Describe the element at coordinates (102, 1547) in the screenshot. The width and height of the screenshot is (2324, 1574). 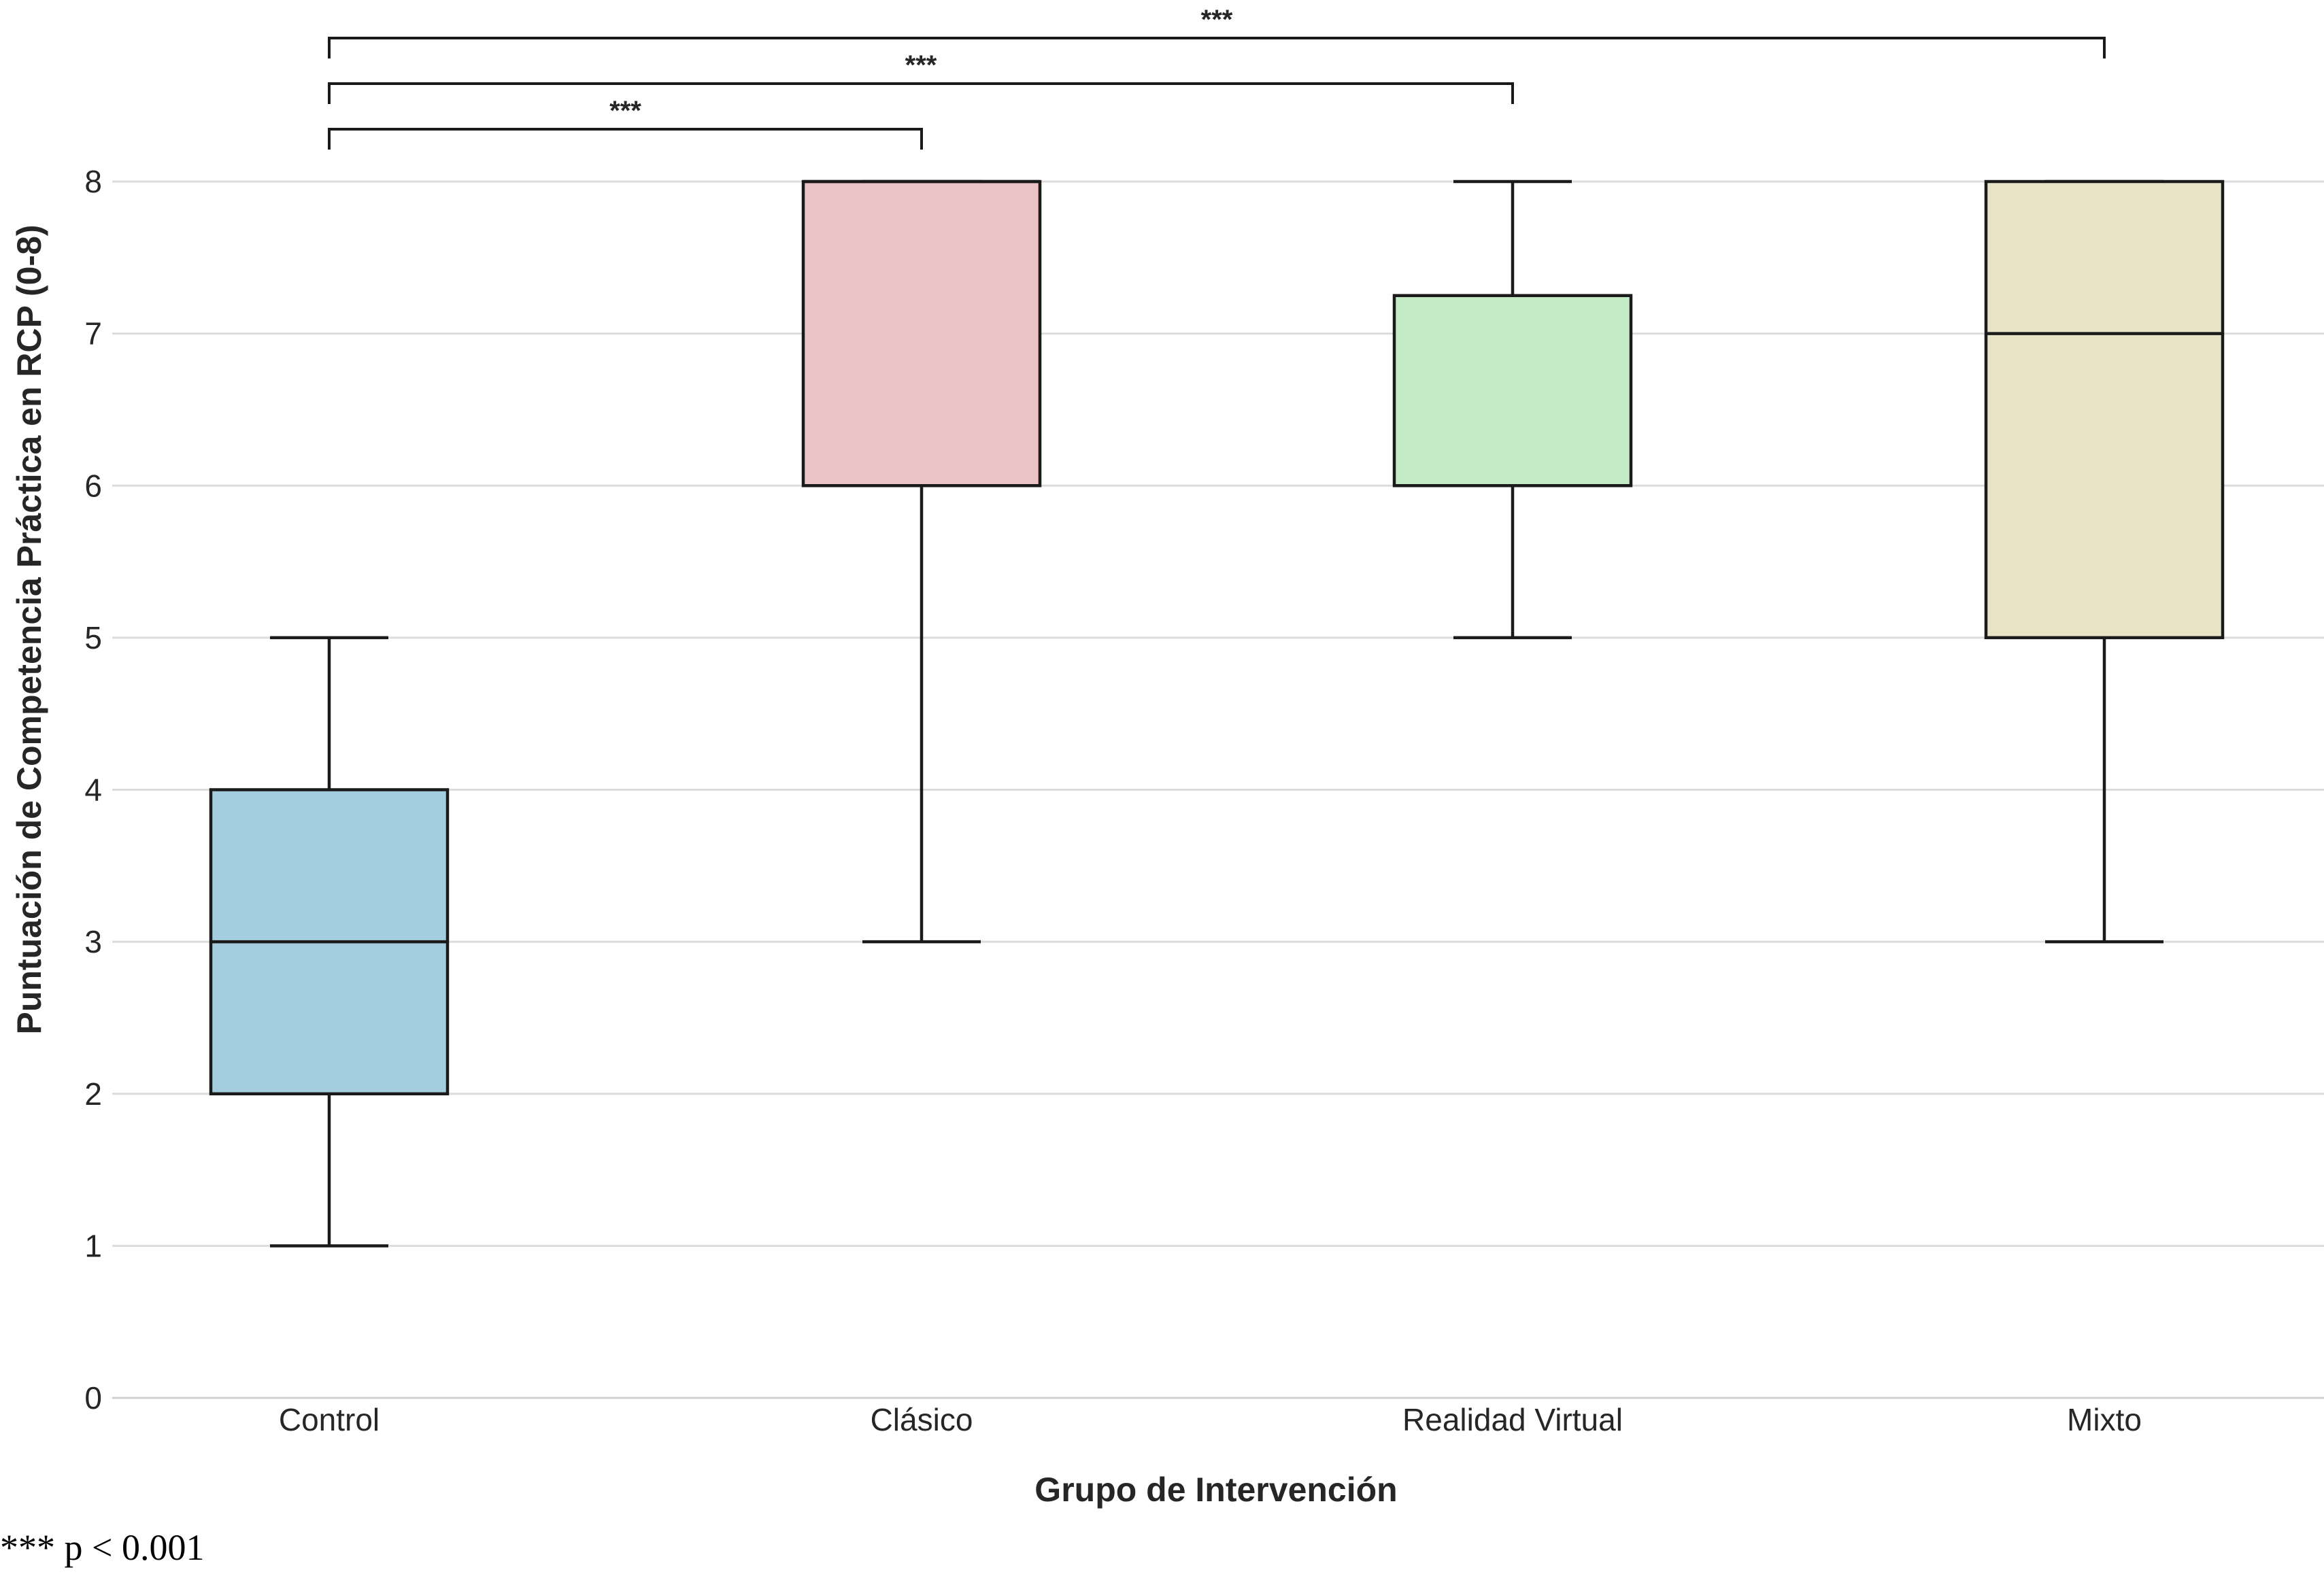
I see `significance-footnote: *** p < 0.001` at that location.